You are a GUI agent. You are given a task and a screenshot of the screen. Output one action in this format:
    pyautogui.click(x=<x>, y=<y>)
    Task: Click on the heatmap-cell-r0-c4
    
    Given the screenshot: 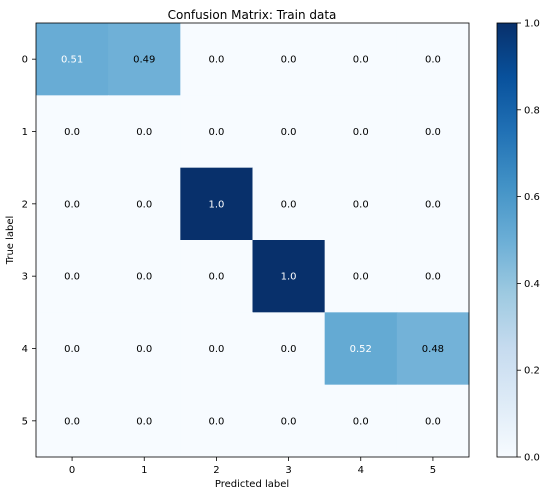 What is the action you would take?
    pyautogui.click(x=361, y=59)
    